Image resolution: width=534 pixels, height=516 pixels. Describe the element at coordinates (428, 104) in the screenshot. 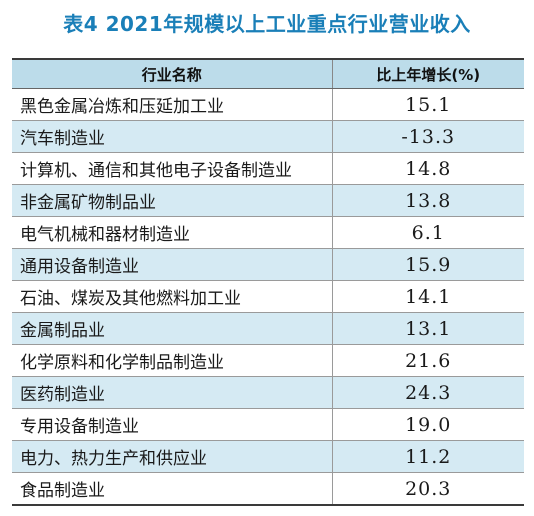

I see `growth-rate-cell: 15.1` at that location.